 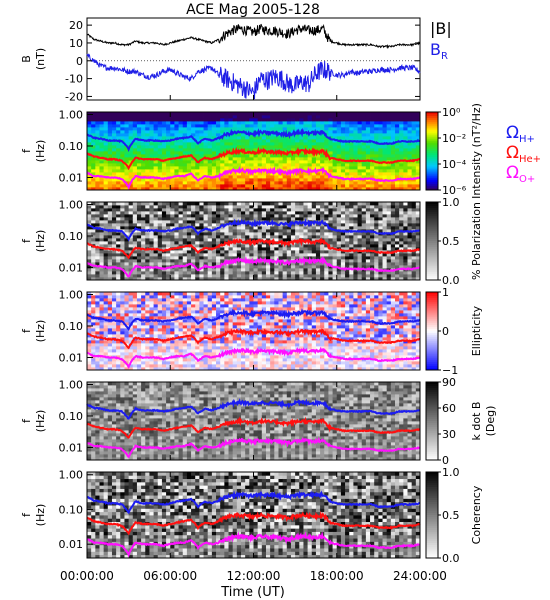 I want to click on colorbar-label: Coherency, so click(x=476, y=514).